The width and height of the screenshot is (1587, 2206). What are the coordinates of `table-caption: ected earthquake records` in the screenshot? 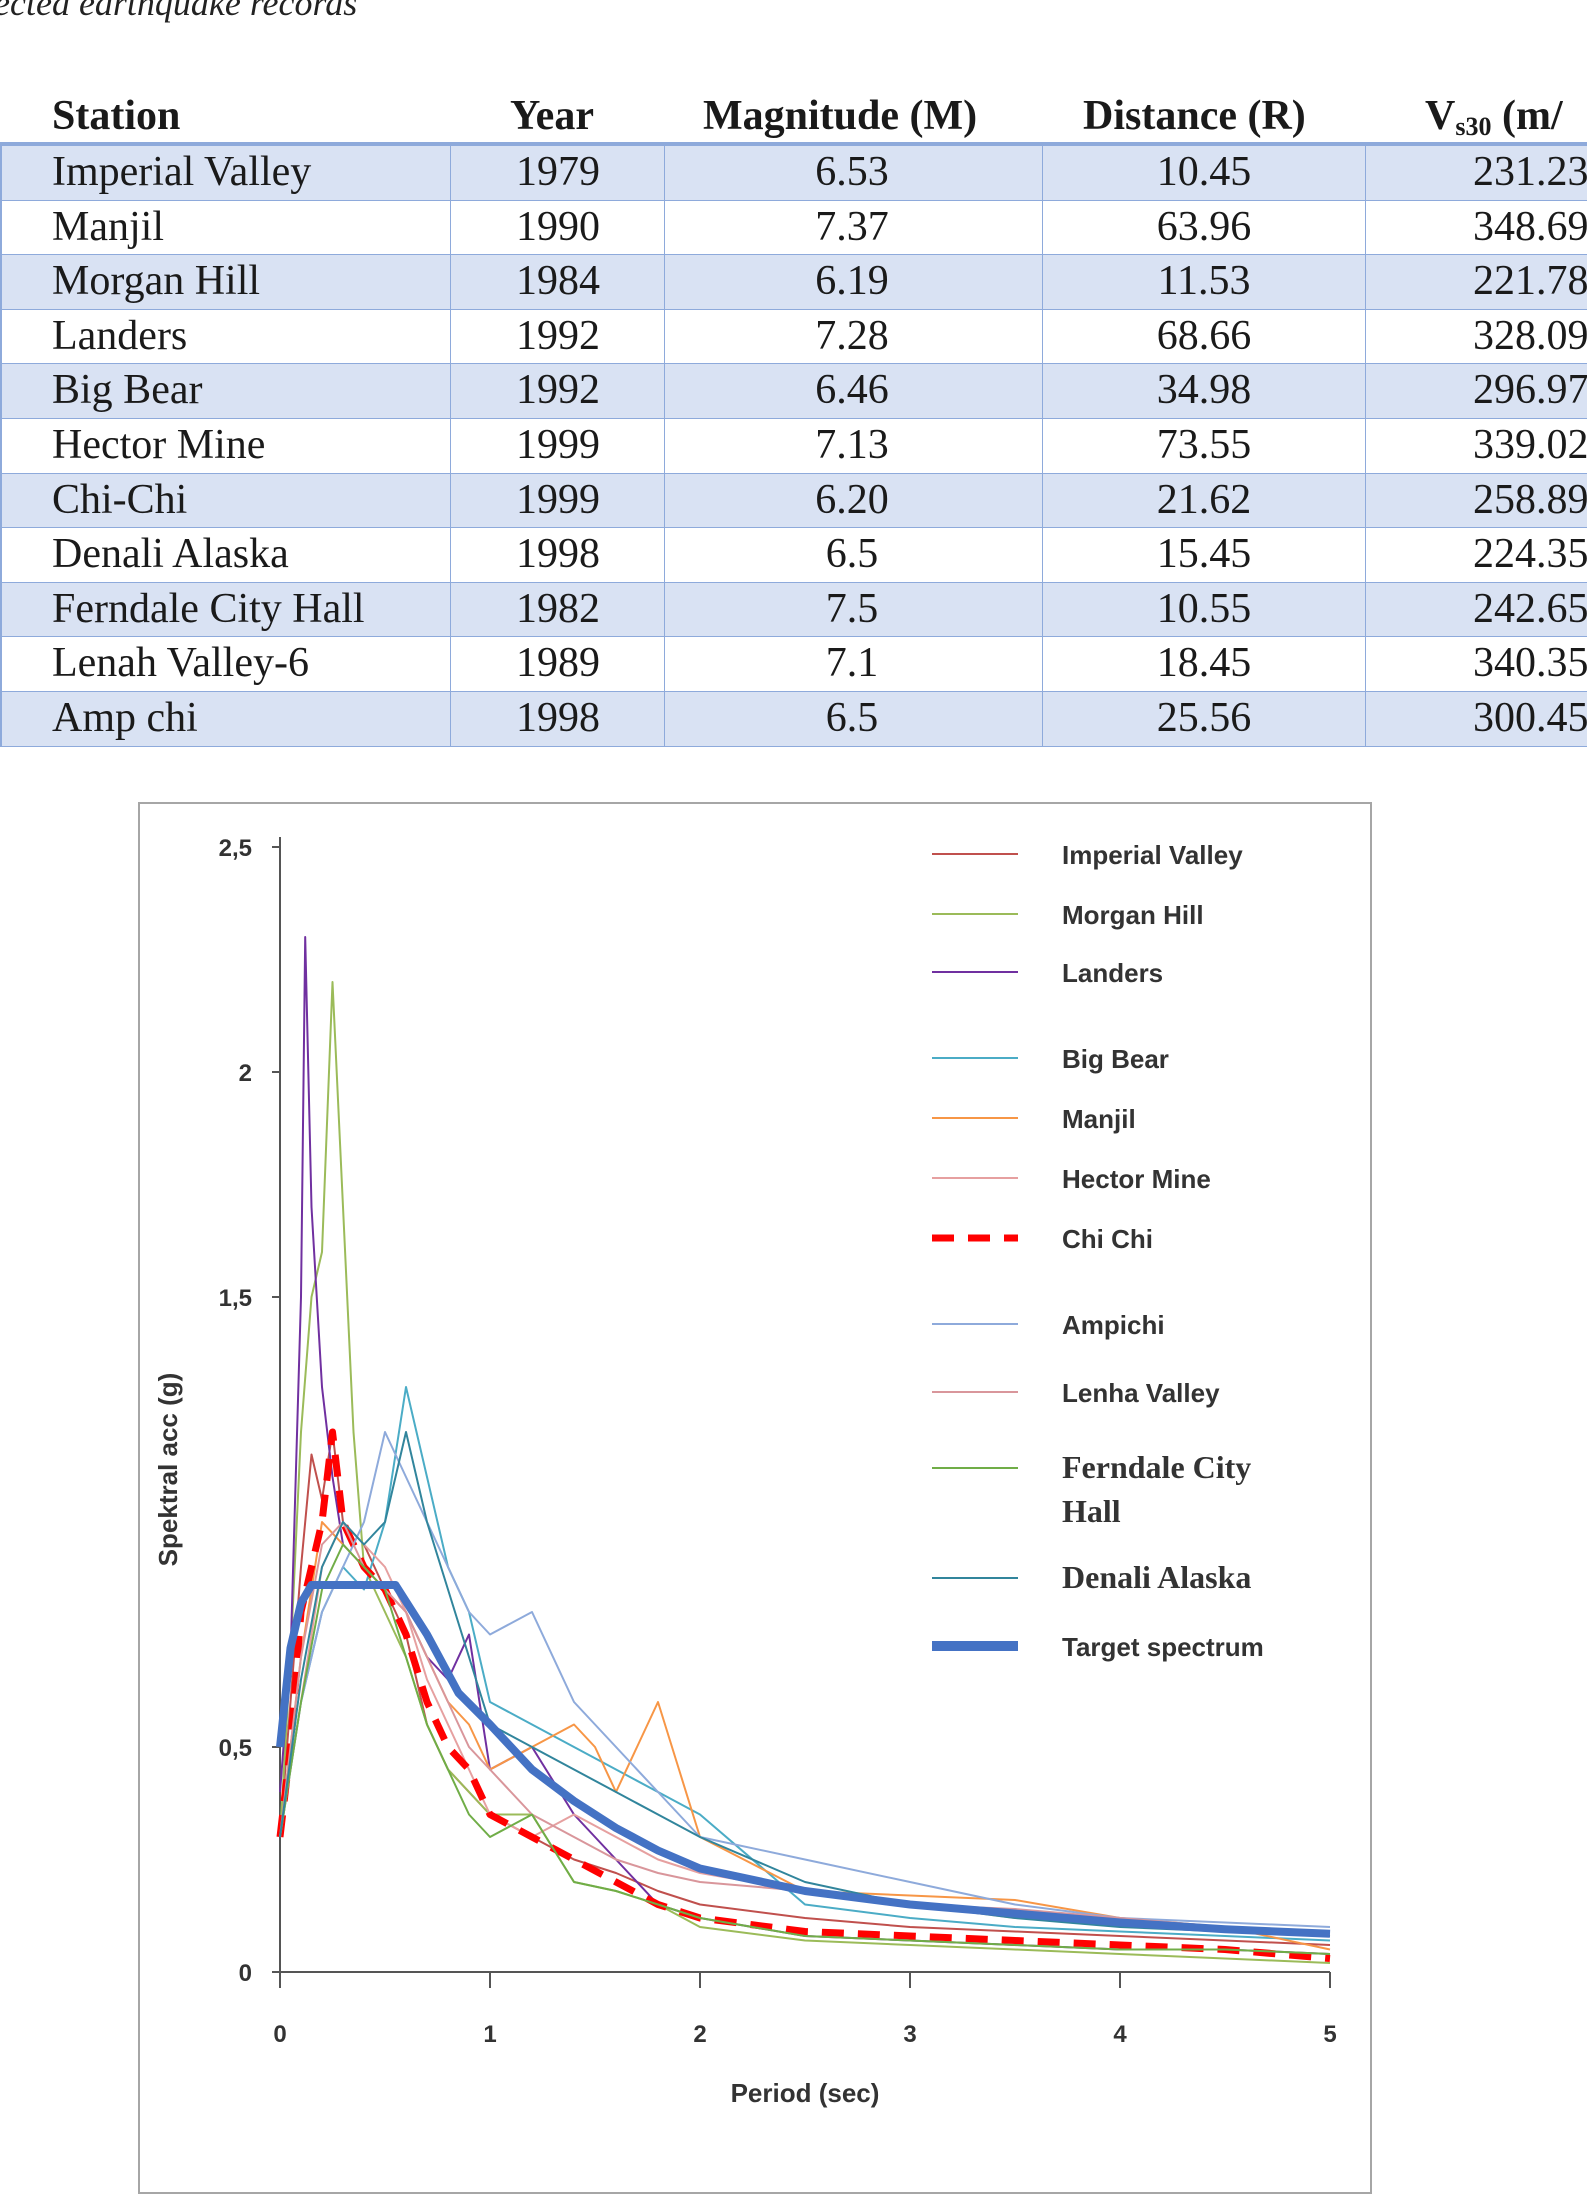 It's located at (179, 11).